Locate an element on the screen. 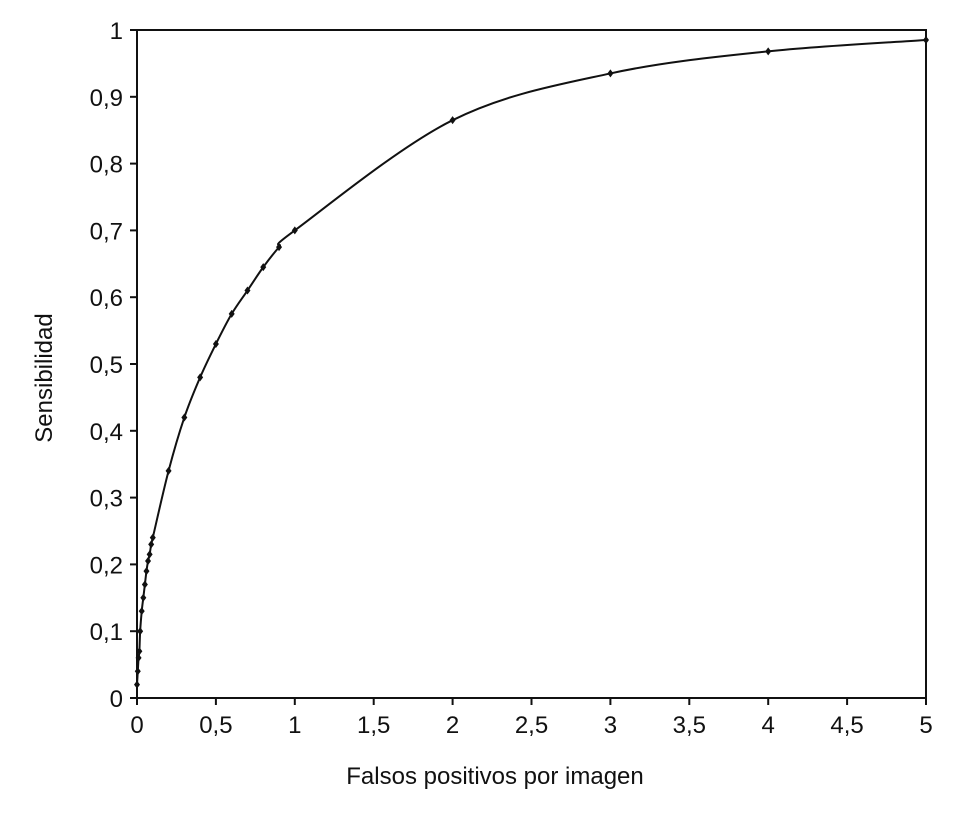 The height and width of the screenshot is (816, 962). y-tick-label: 0,8 is located at coordinates (106, 165).